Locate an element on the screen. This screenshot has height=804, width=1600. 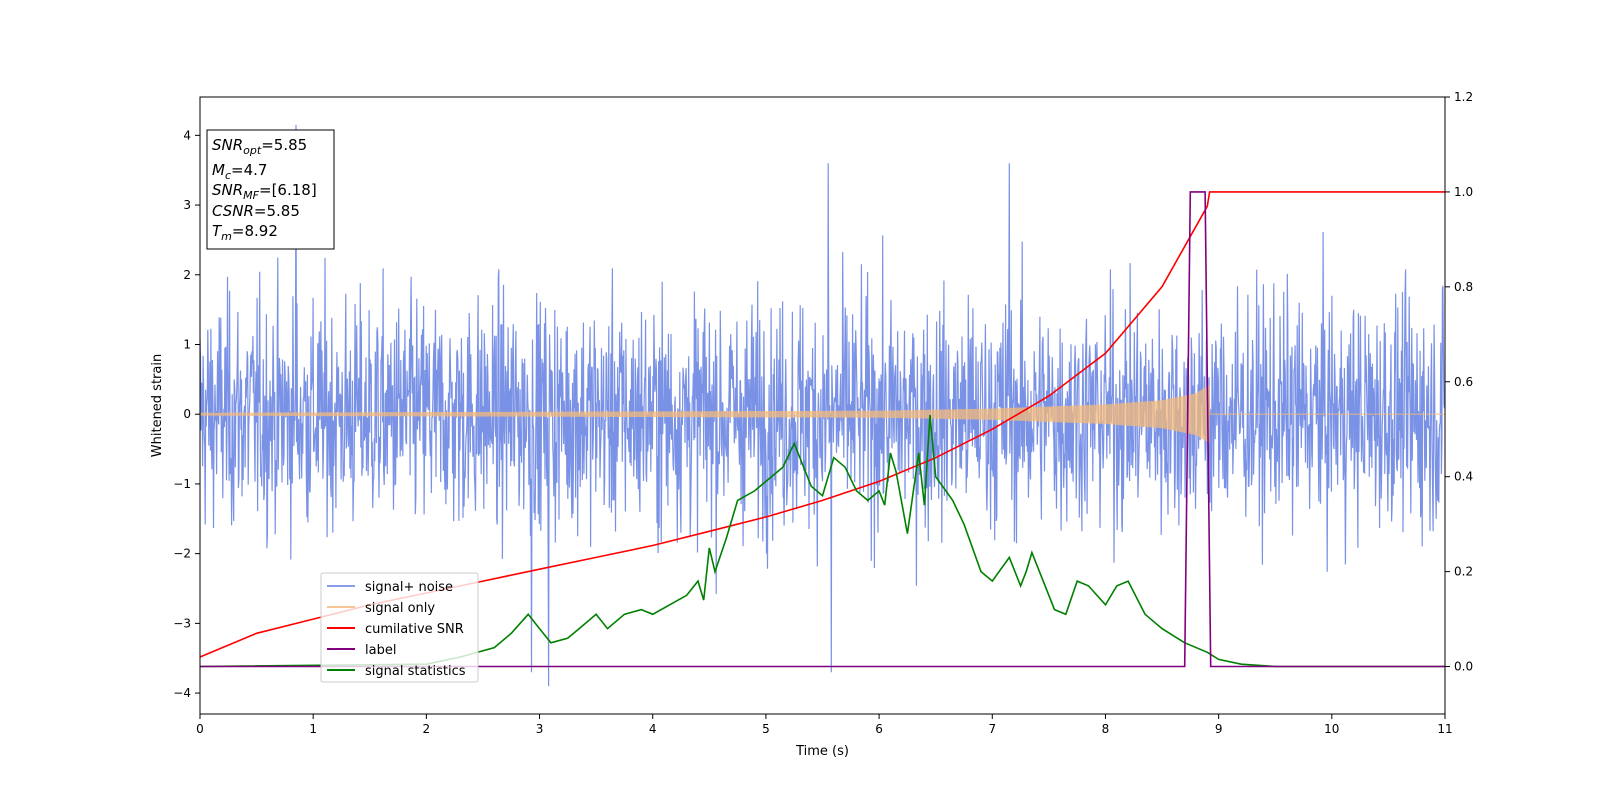
legend-item-label-text: label is located at coordinates (380, 650).